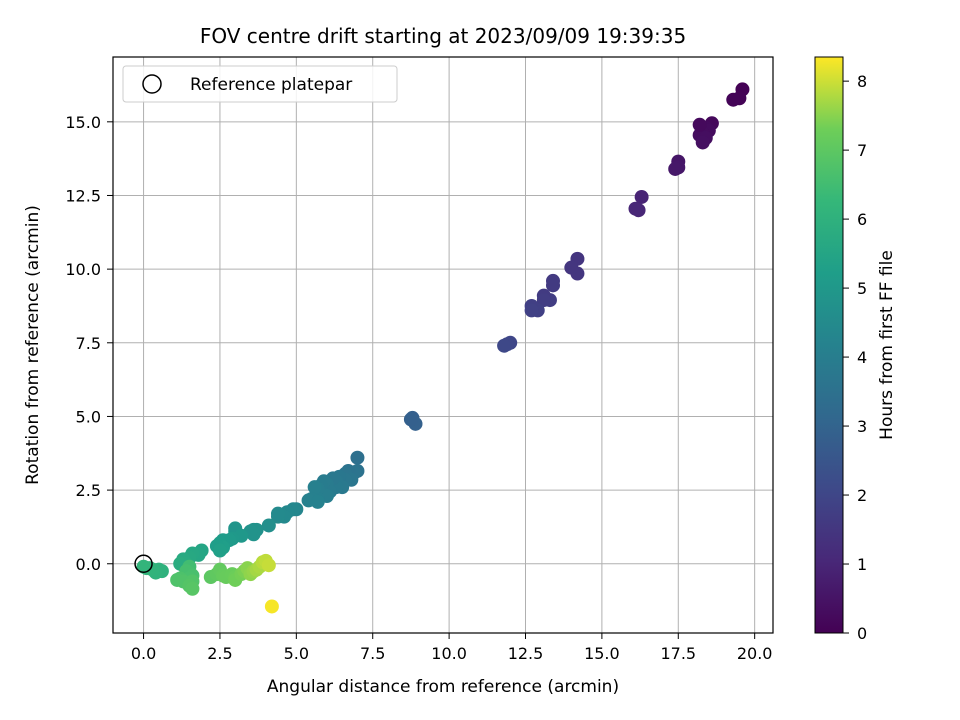  What do you see at coordinates (862, 633) in the screenshot?
I see `colorbar-tick-label: 0` at bounding box center [862, 633].